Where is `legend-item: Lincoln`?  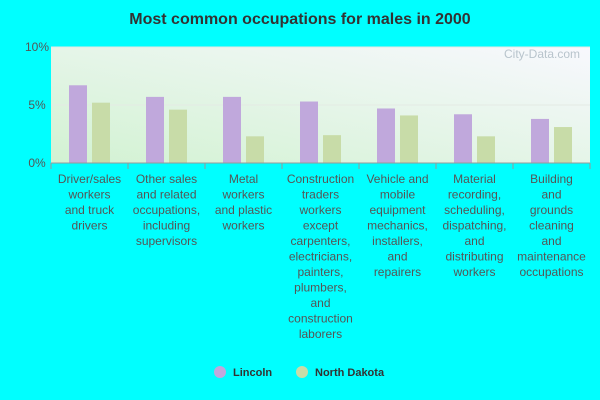 legend-item: Lincoln is located at coordinates (243, 372).